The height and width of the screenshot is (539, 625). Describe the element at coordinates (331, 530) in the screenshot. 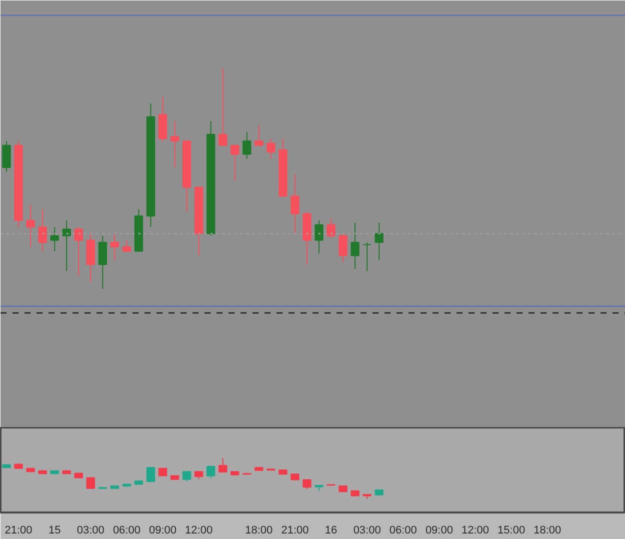

I see `x-tick-label: 16` at that location.